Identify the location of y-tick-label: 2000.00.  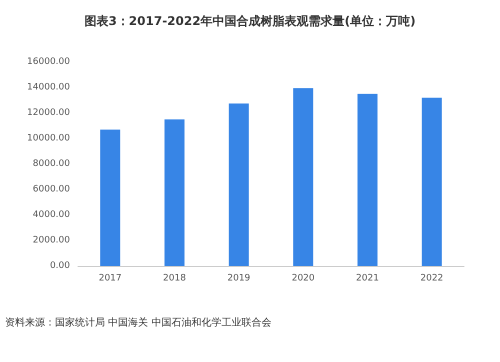
(51, 241).